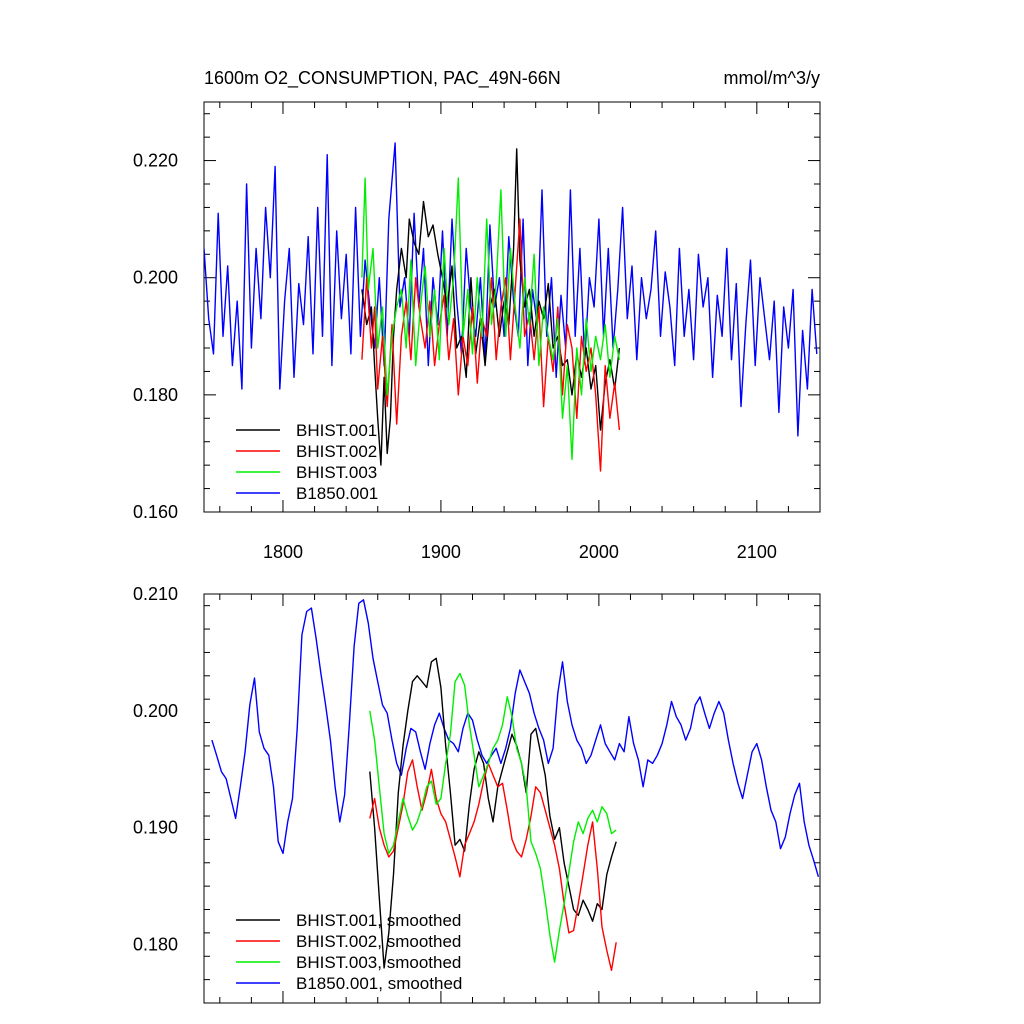  What do you see at coordinates (599, 552) in the screenshot?
I see `x-tick-label: 2000` at bounding box center [599, 552].